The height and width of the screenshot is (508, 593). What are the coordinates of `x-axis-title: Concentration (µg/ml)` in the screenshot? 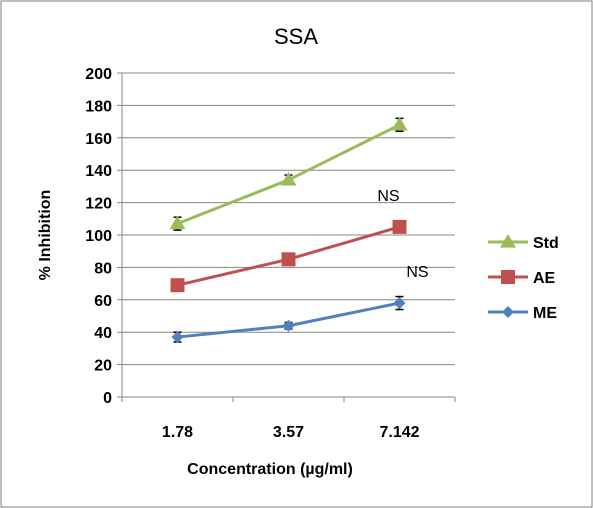 It's located at (270, 469).